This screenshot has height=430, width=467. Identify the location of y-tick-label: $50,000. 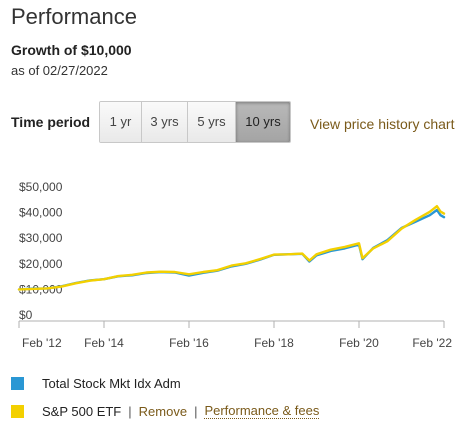
(41, 187).